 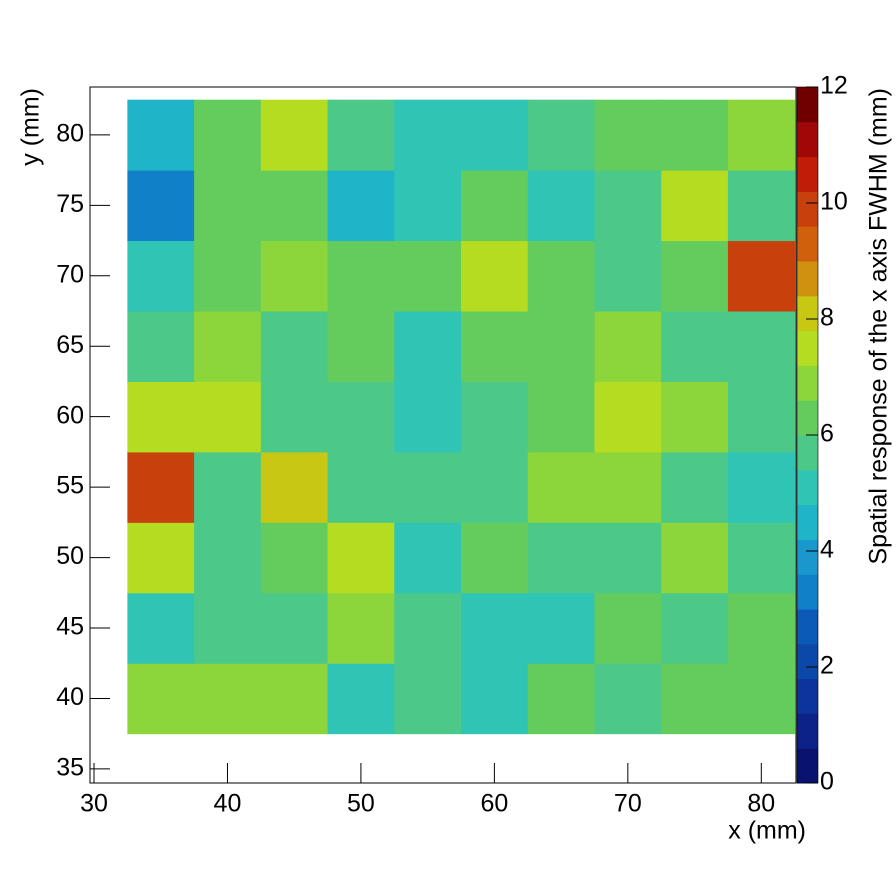 I want to click on colorbar-tick-label: 4, so click(x=827, y=550).